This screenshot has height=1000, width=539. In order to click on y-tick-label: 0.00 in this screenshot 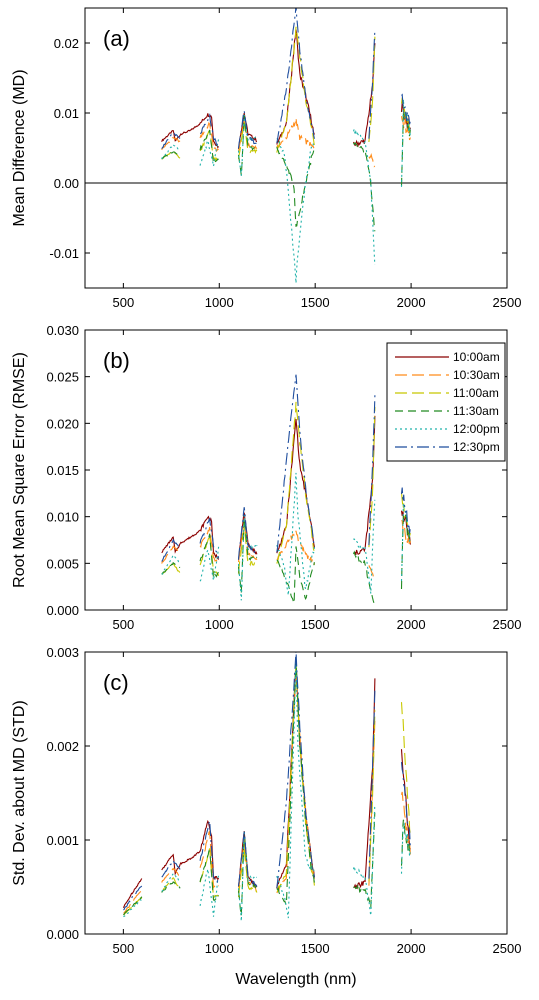, I will do `click(66, 183)`.